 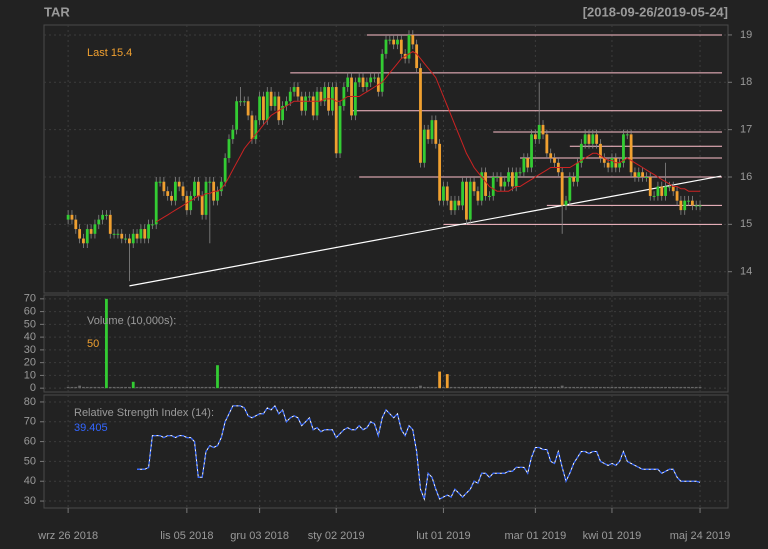 I want to click on y-tick-label: 14, so click(x=746, y=272).